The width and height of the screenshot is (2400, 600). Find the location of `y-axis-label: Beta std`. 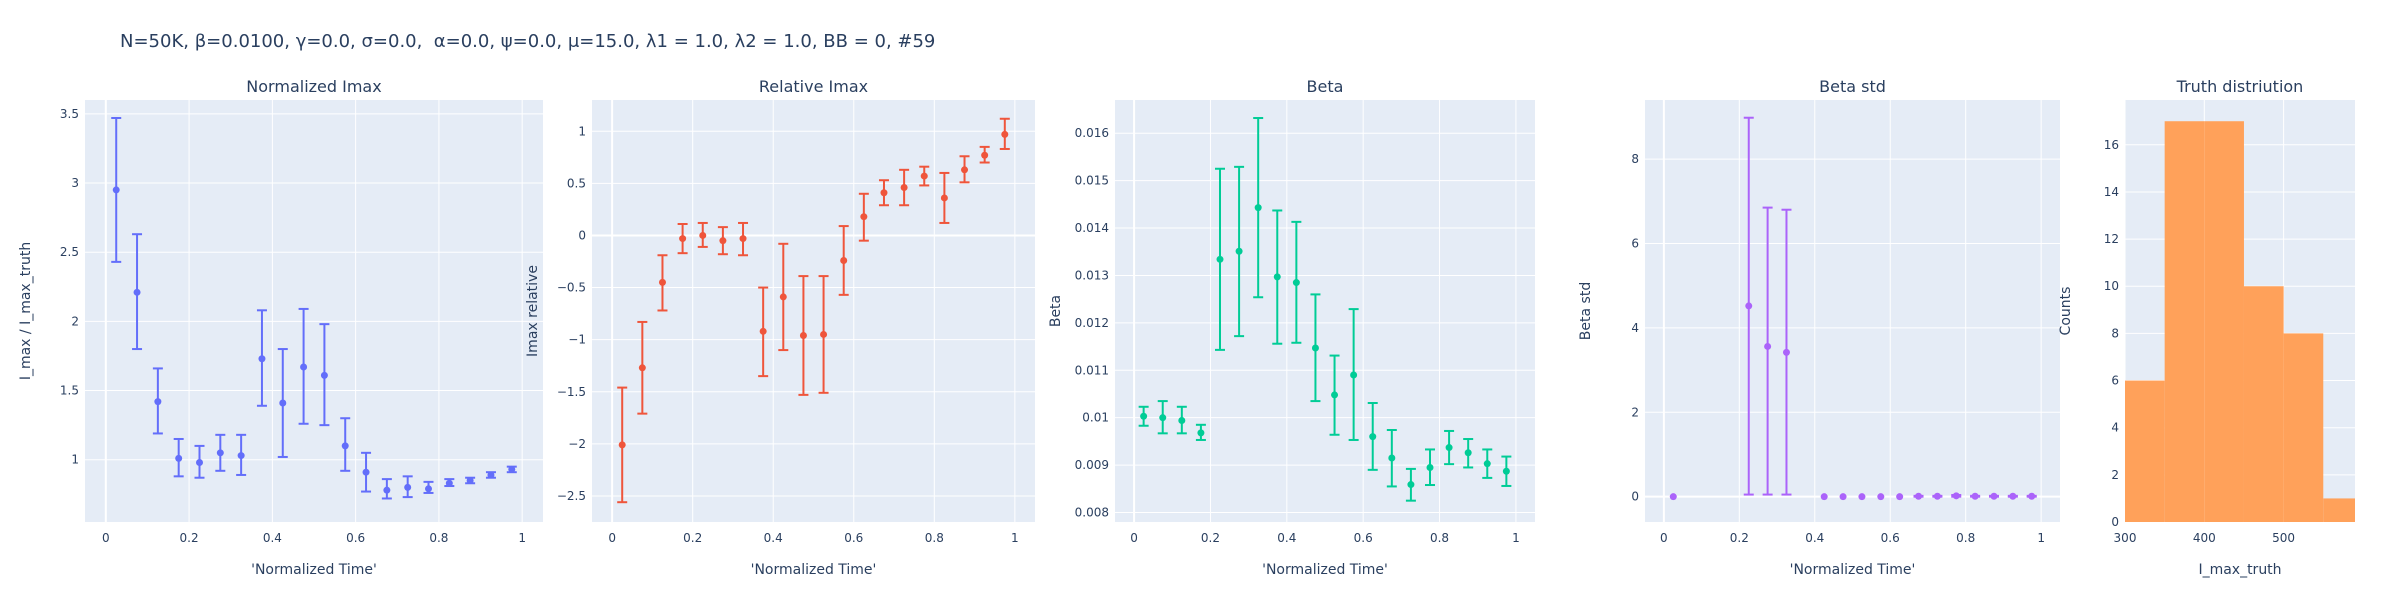

y-axis-label: Beta std is located at coordinates (1586, 311).